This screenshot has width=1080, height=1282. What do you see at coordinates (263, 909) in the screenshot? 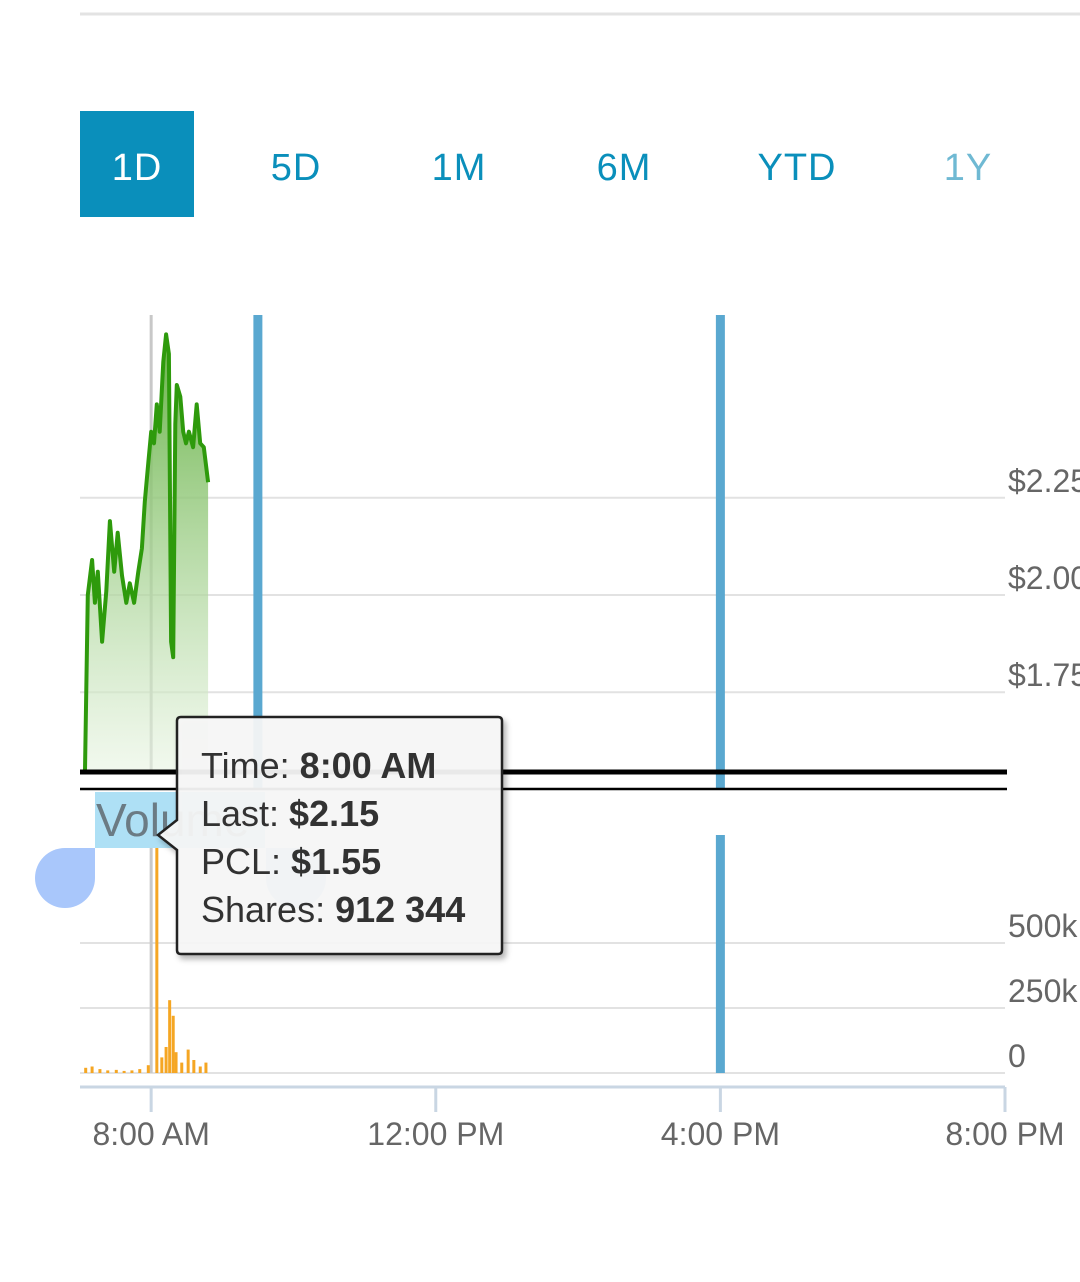
I see `tooltip-label: Shares:` at bounding box center [263, 909].